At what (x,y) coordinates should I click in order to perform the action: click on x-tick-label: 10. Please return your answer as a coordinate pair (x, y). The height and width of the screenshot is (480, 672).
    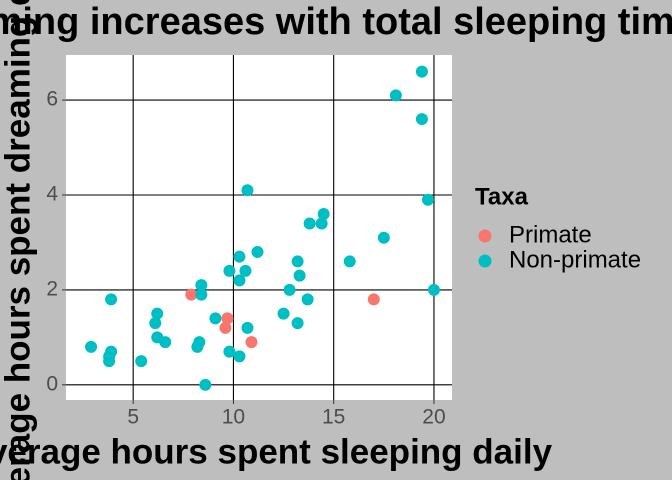
    Looking at the image, I should click on (233, 417).